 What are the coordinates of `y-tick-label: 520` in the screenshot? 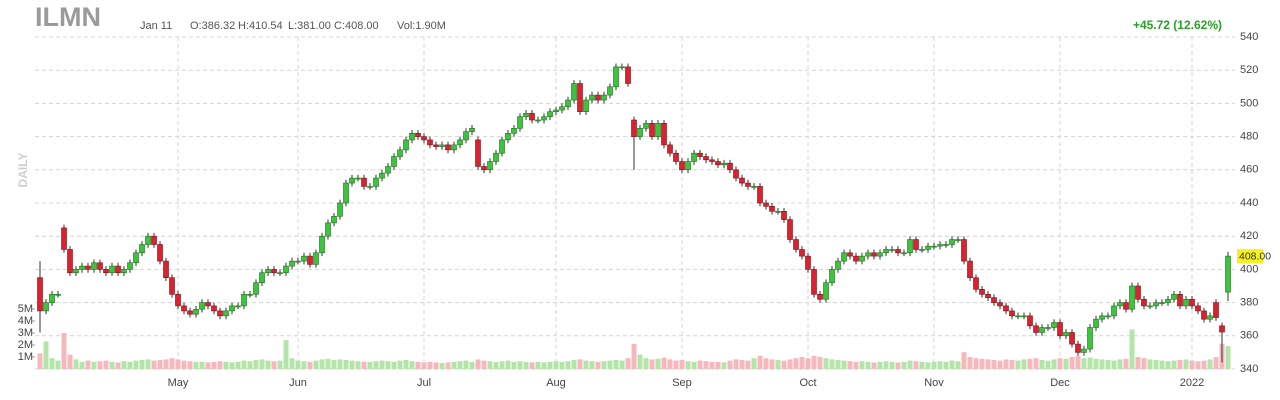 It's located at (1249, 70).